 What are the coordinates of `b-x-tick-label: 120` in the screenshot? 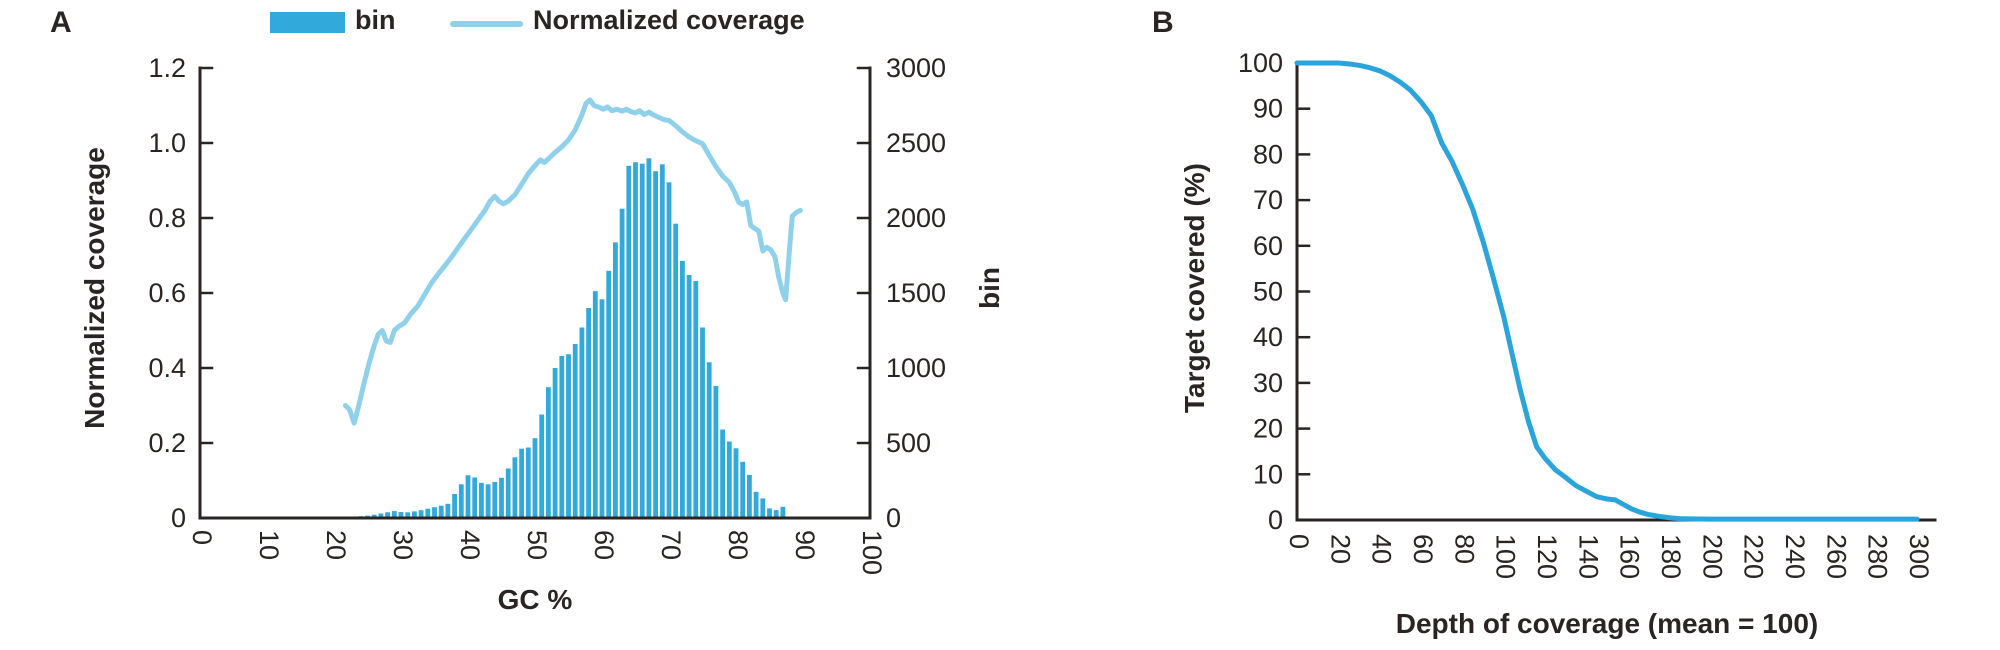 It's located at (1547, 556).